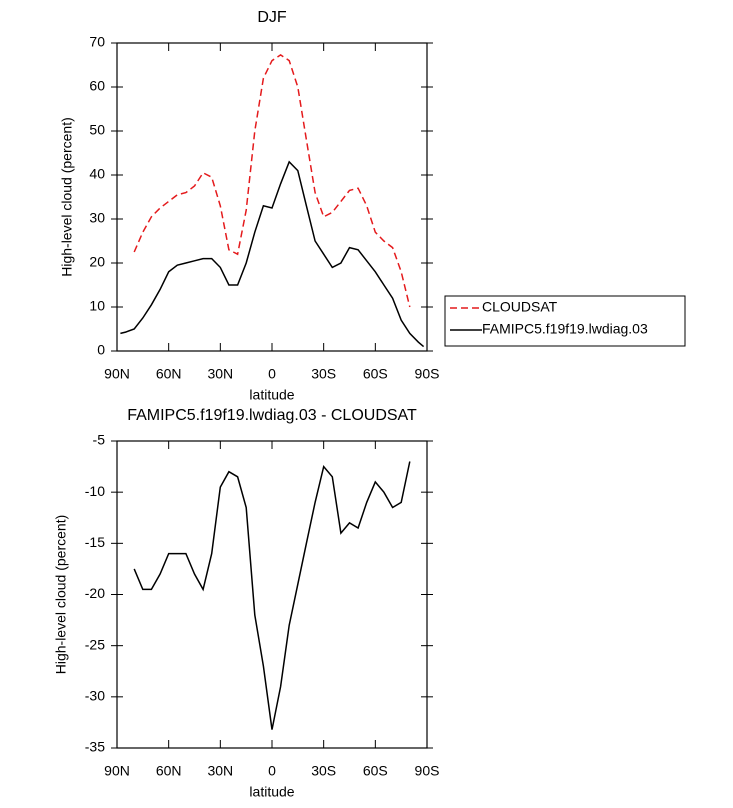 This screenshot has width=733, height=808. I want to click on y-tick-label: 0, so click(101, 350).